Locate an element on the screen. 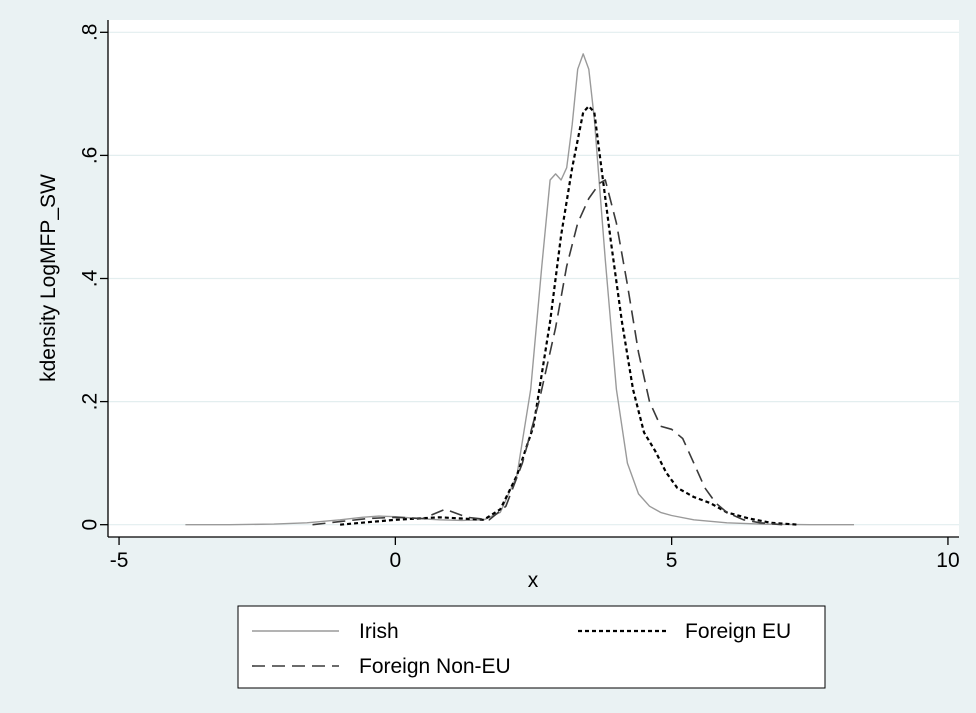 Image resolution: width=976 pixels, height=713 pixels. legend-box is located at coordinates (531, 647).